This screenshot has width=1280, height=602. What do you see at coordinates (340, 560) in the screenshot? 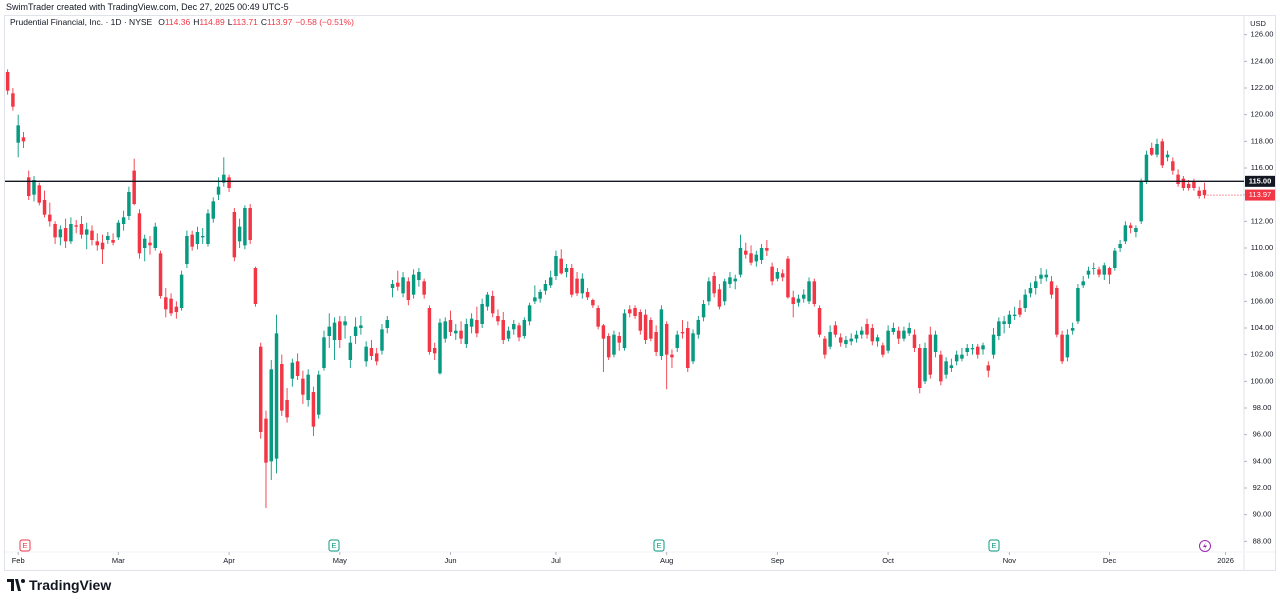
I see `x-tick-label: May` at bounding box center [340, 560].